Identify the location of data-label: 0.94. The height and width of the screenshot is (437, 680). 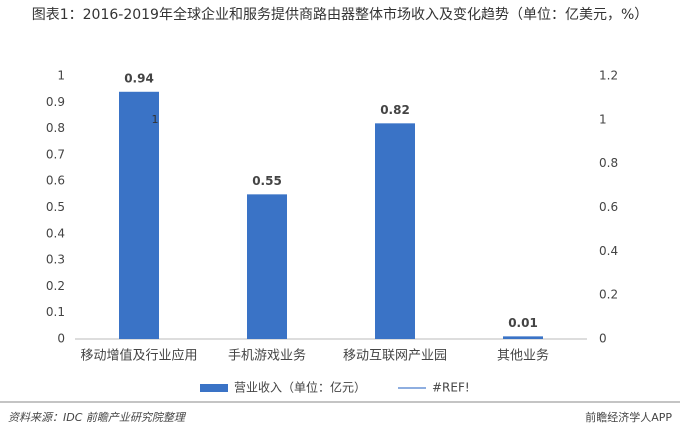
(139, 78).